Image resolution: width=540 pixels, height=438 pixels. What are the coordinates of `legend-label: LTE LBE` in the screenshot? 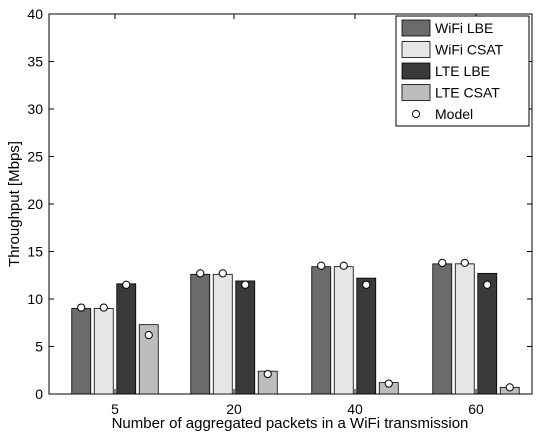 It's located at (462, 71).